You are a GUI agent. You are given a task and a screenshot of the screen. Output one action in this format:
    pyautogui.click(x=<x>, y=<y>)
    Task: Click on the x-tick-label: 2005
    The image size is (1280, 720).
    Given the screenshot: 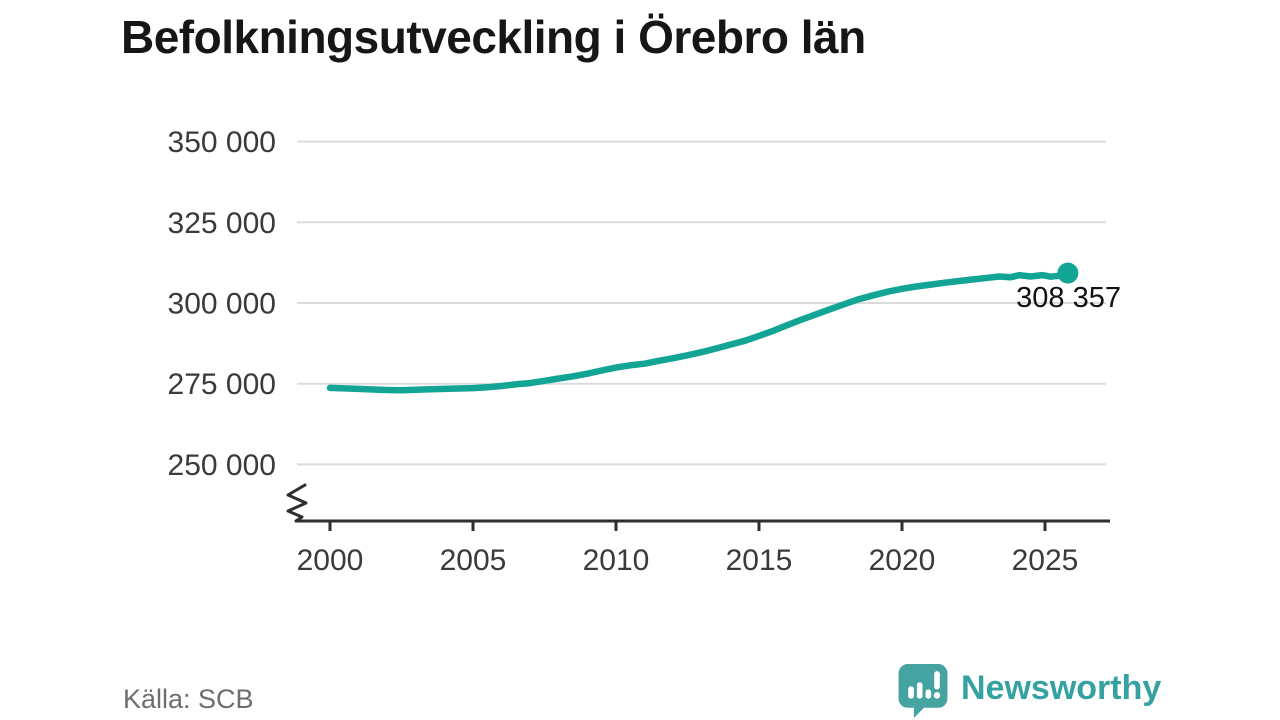 What is the action you would take?
    pyautogui.click(x=473, y=560)
    